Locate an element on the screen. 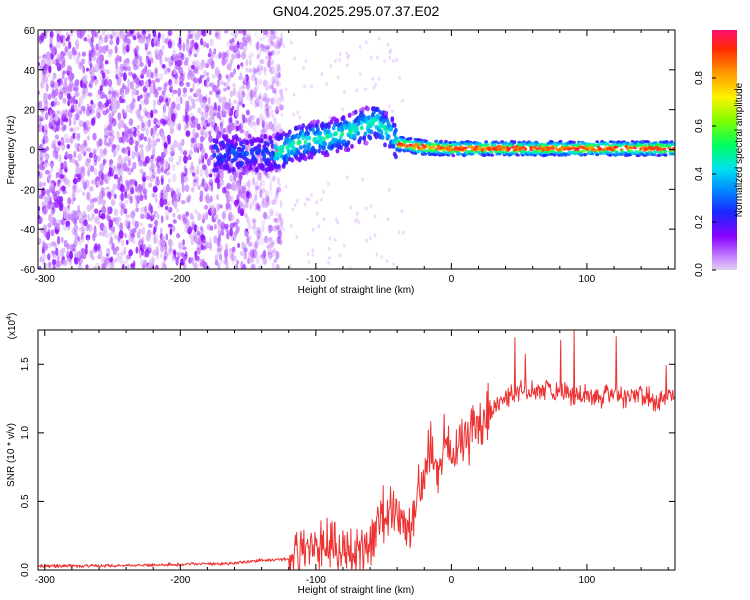  snr-y-tick-label: 1.0 is located at coordinates (25, 432).